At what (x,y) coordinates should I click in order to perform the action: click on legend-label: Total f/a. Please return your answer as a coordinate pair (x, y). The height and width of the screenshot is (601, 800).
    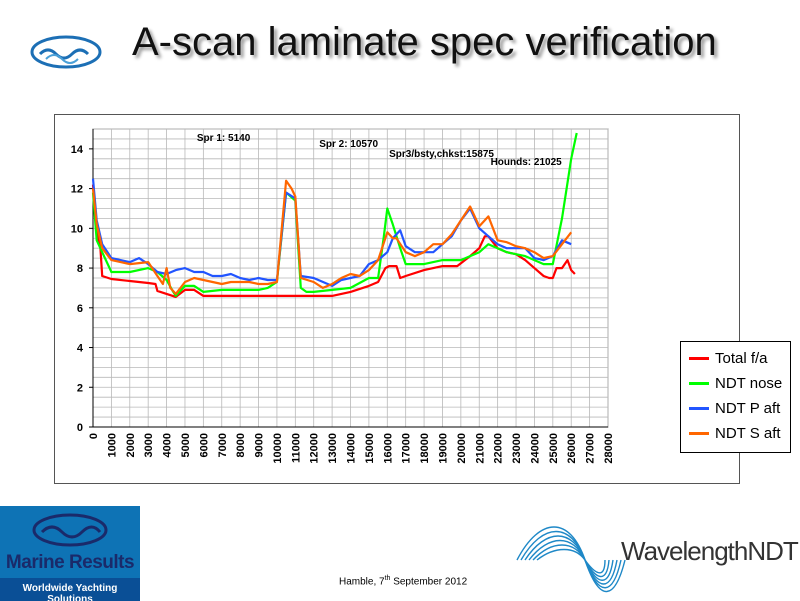
    Looking at the image, I should click on (741, 358).